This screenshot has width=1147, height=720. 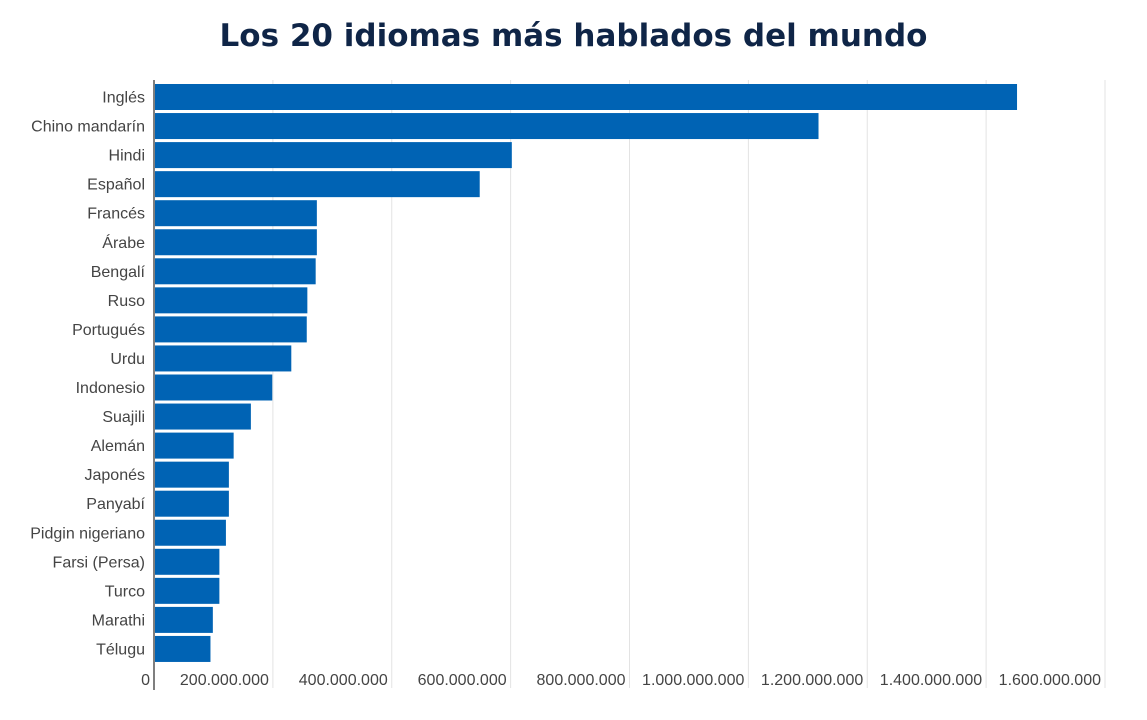 What do you see at coordinates (118, 446) in the screenshot?
I see `category-label: Alemán` at bounding box center [118, 446].